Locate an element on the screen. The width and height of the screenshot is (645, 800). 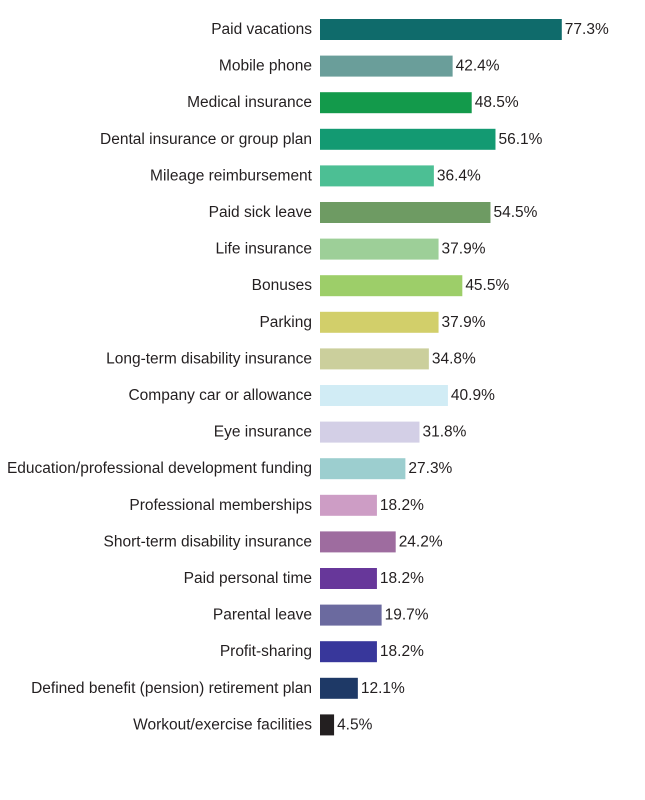
category-label-6: Life insurance is located at coordinates (263, 249).